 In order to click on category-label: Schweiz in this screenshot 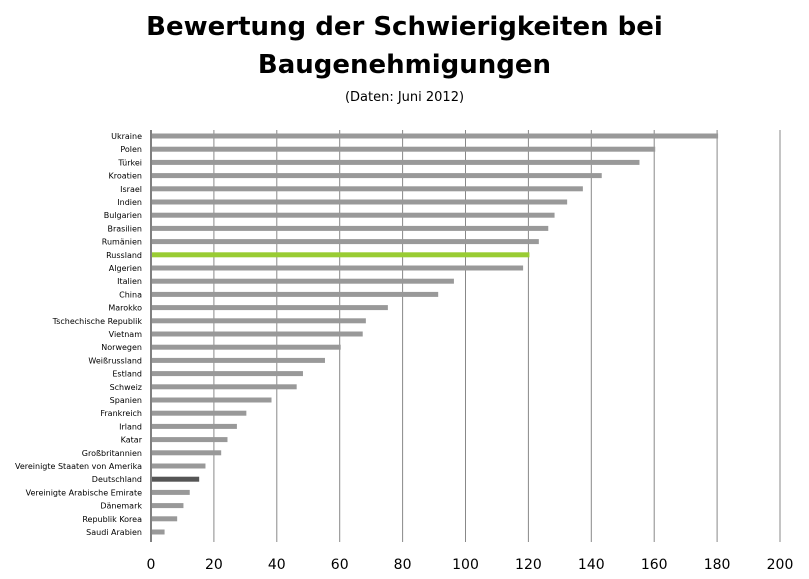, I will do `click(126, 387)`.